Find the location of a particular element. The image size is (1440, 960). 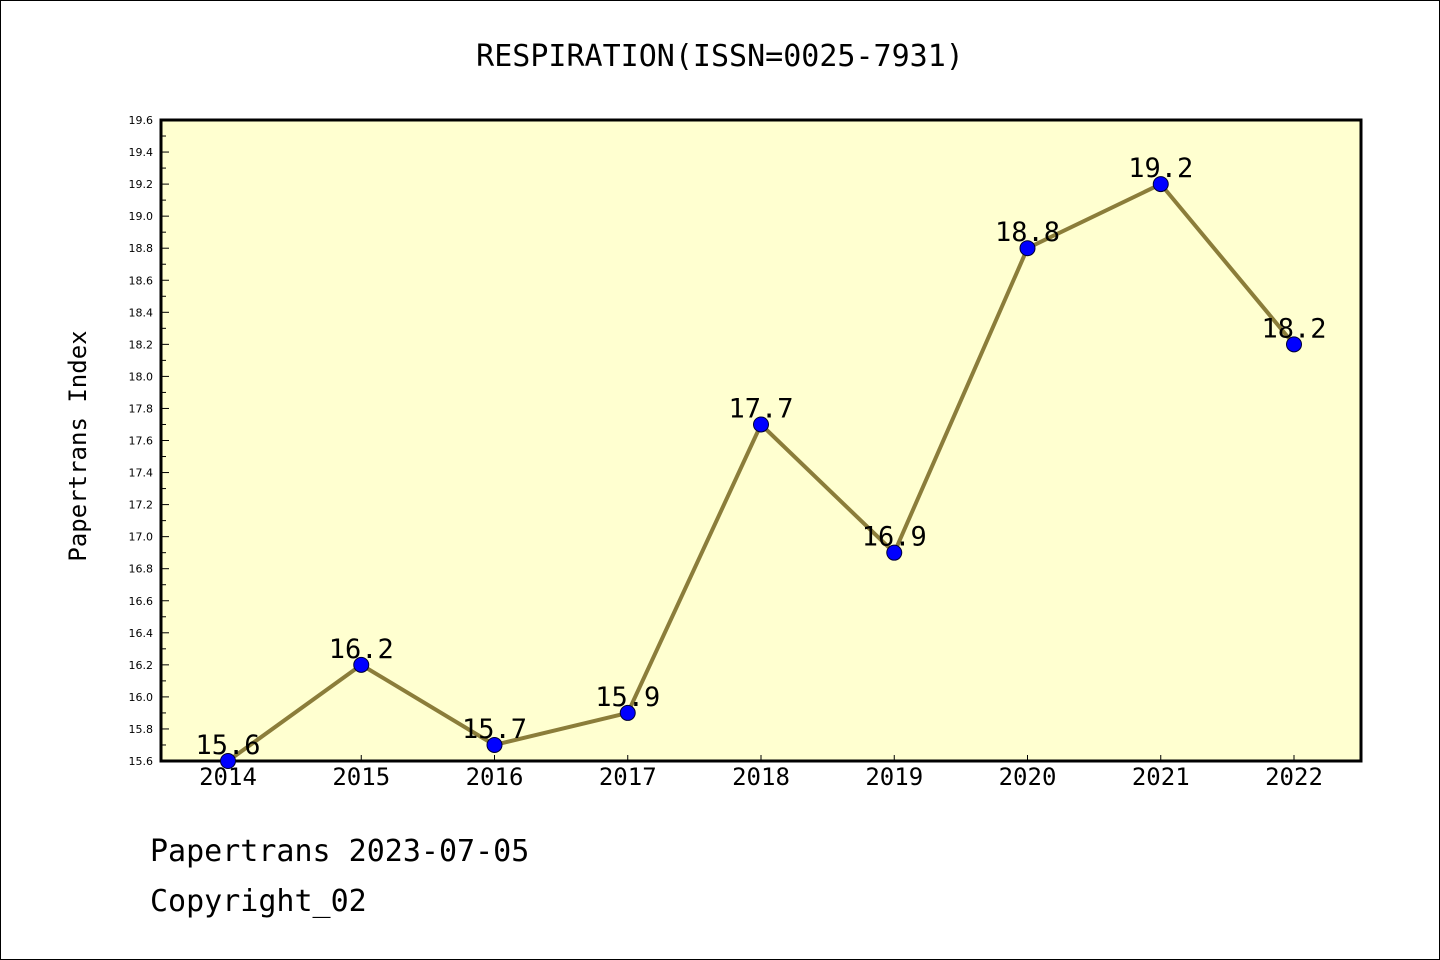

y-tick-label: 16.4 is located at coordinates (141, 633).